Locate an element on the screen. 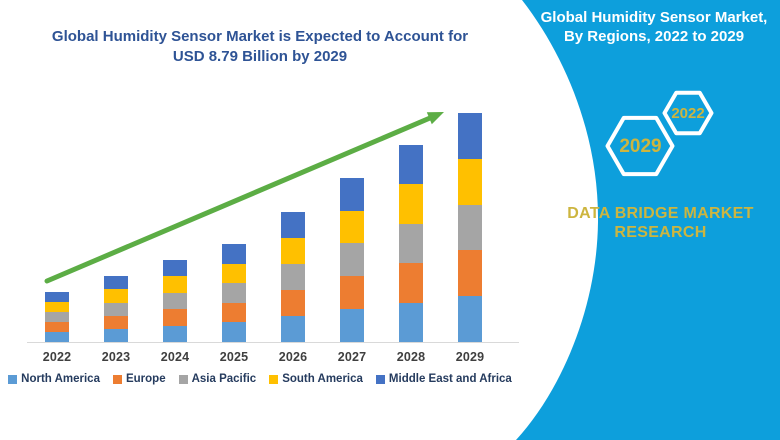  bar-segment-north-america-2028 is located at coordinates (411, 322).